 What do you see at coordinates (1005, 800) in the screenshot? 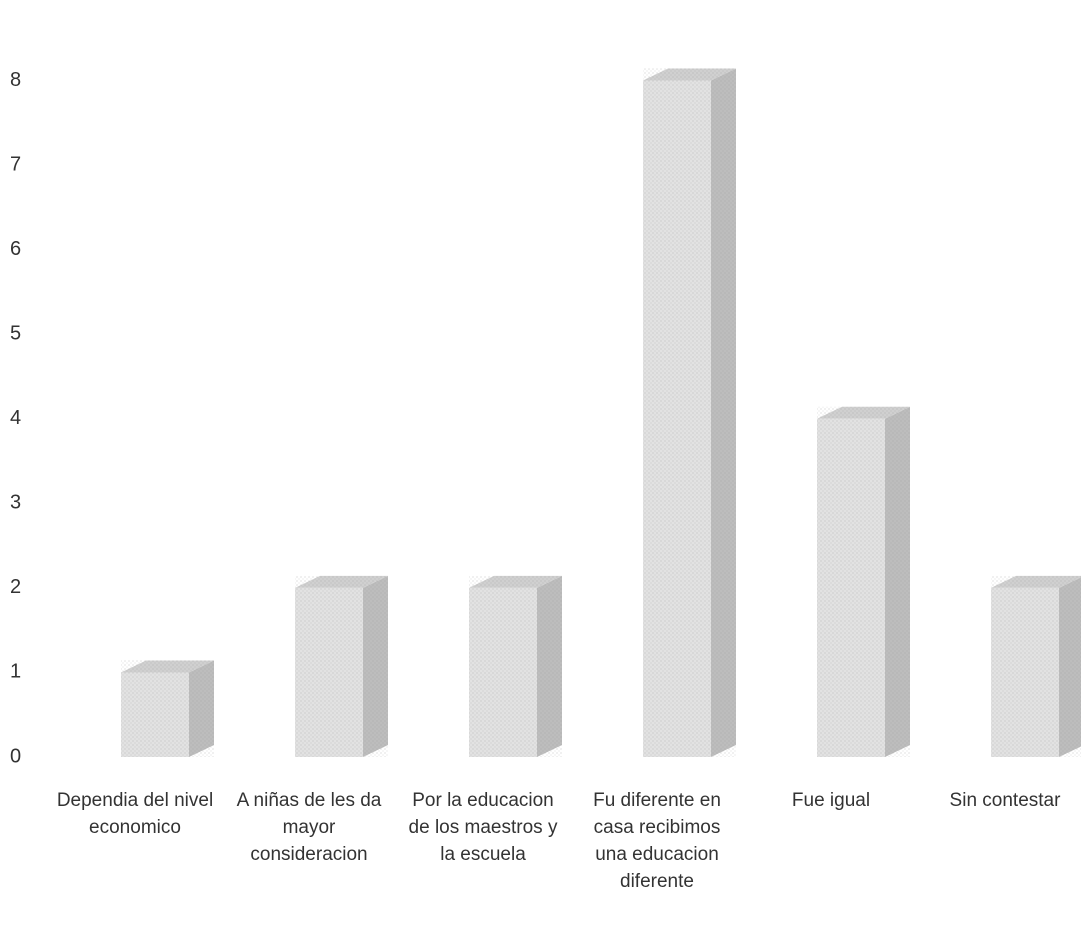
I see `x-tick-label: Sin contestar` at bounding box center [1005, 800].